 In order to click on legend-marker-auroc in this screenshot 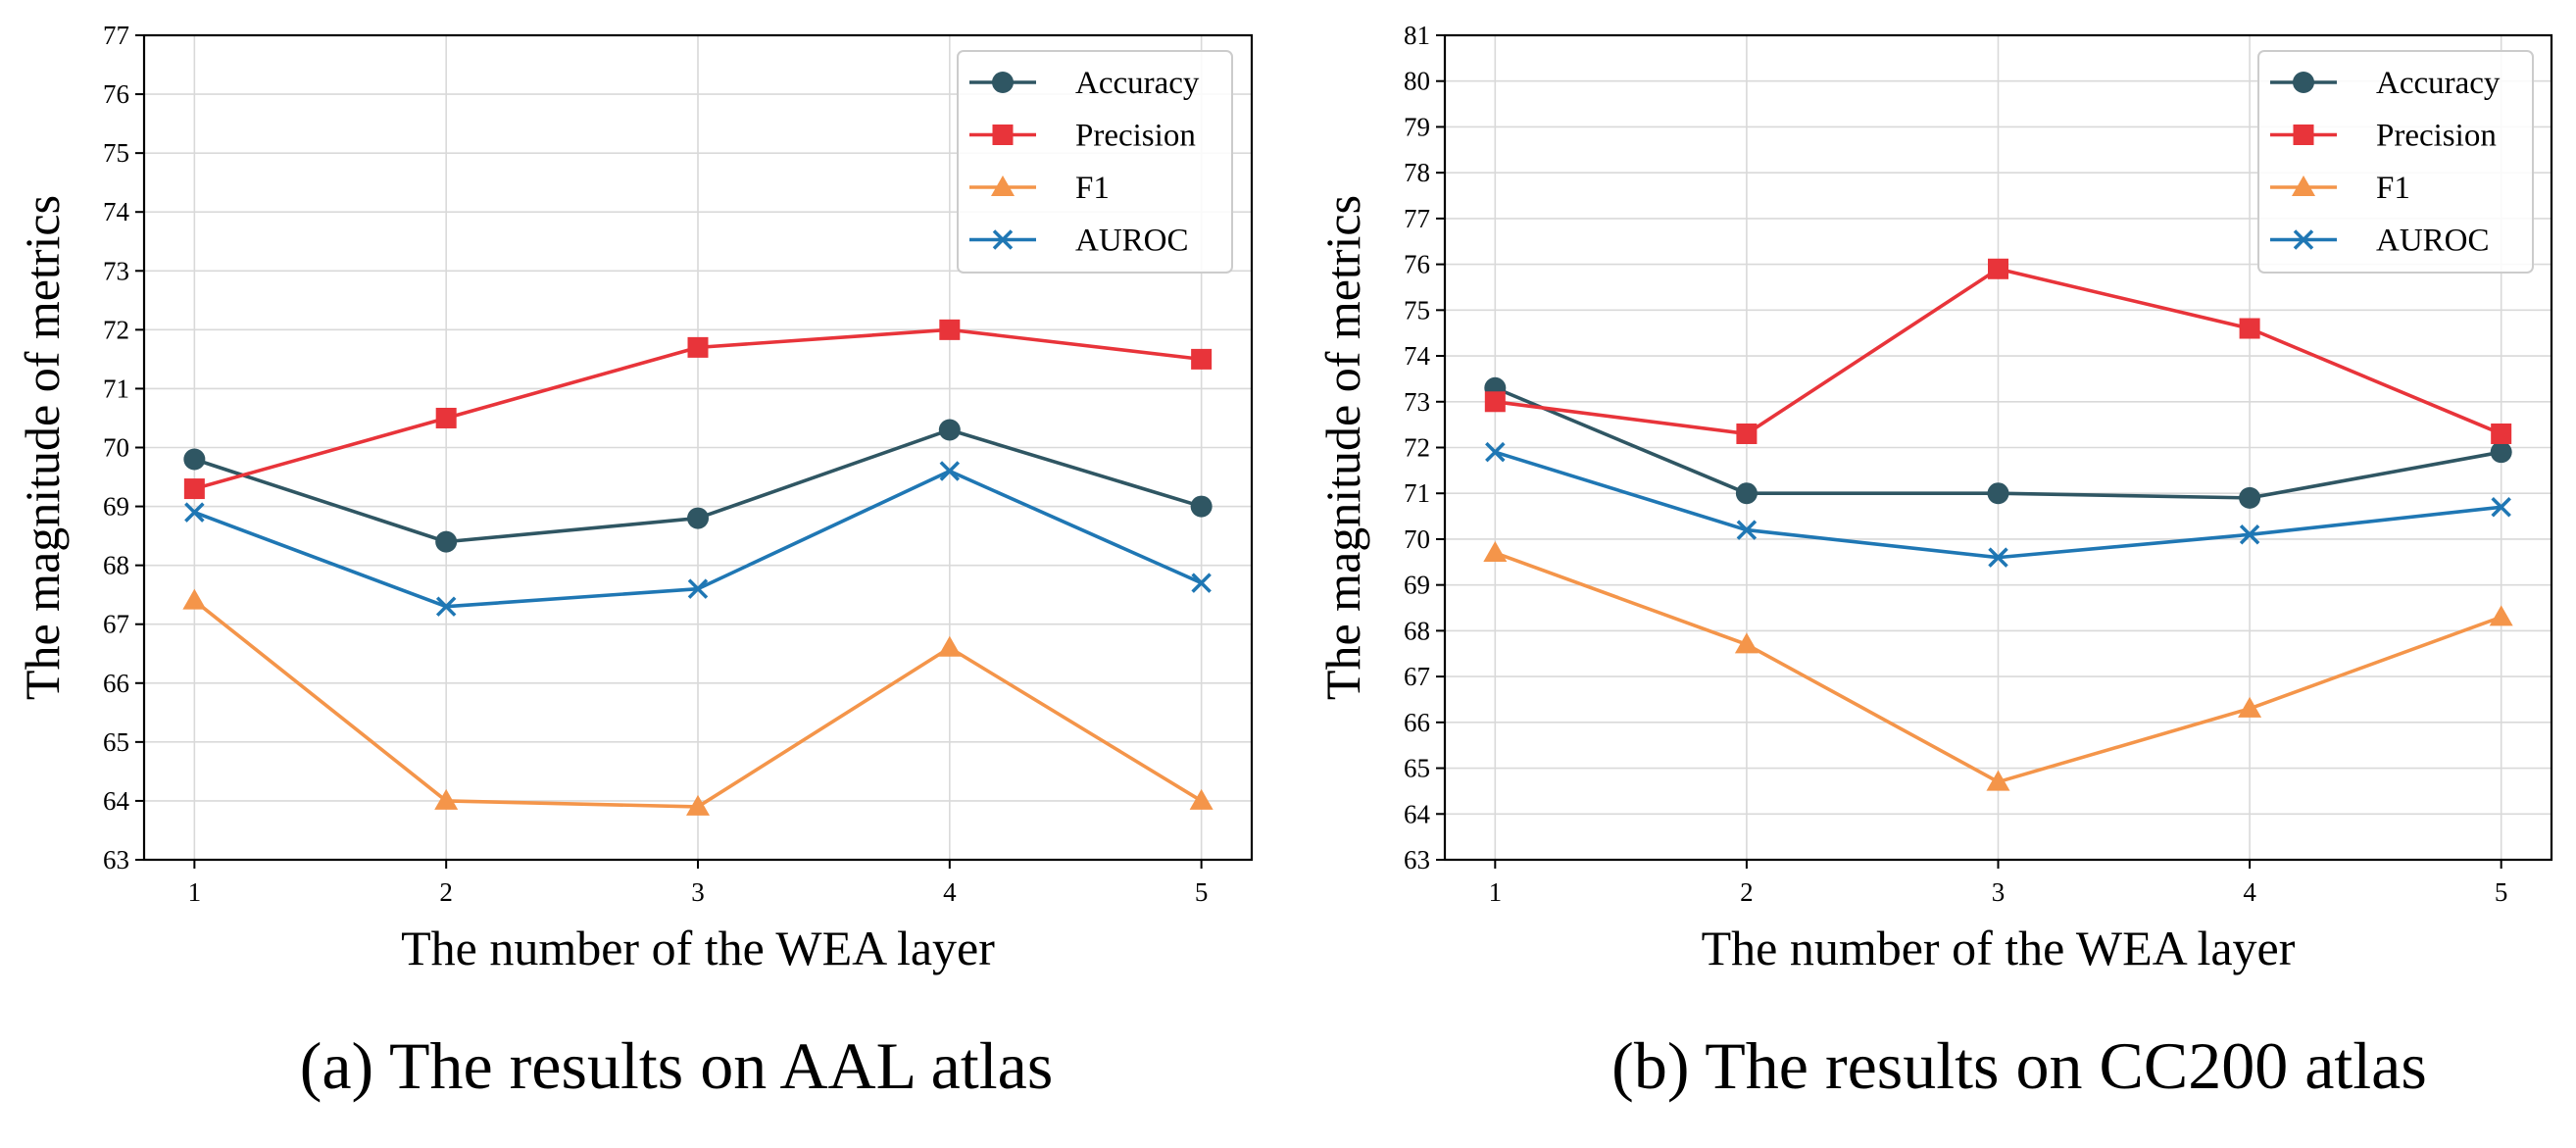, I will do `click(2303, 239)`.